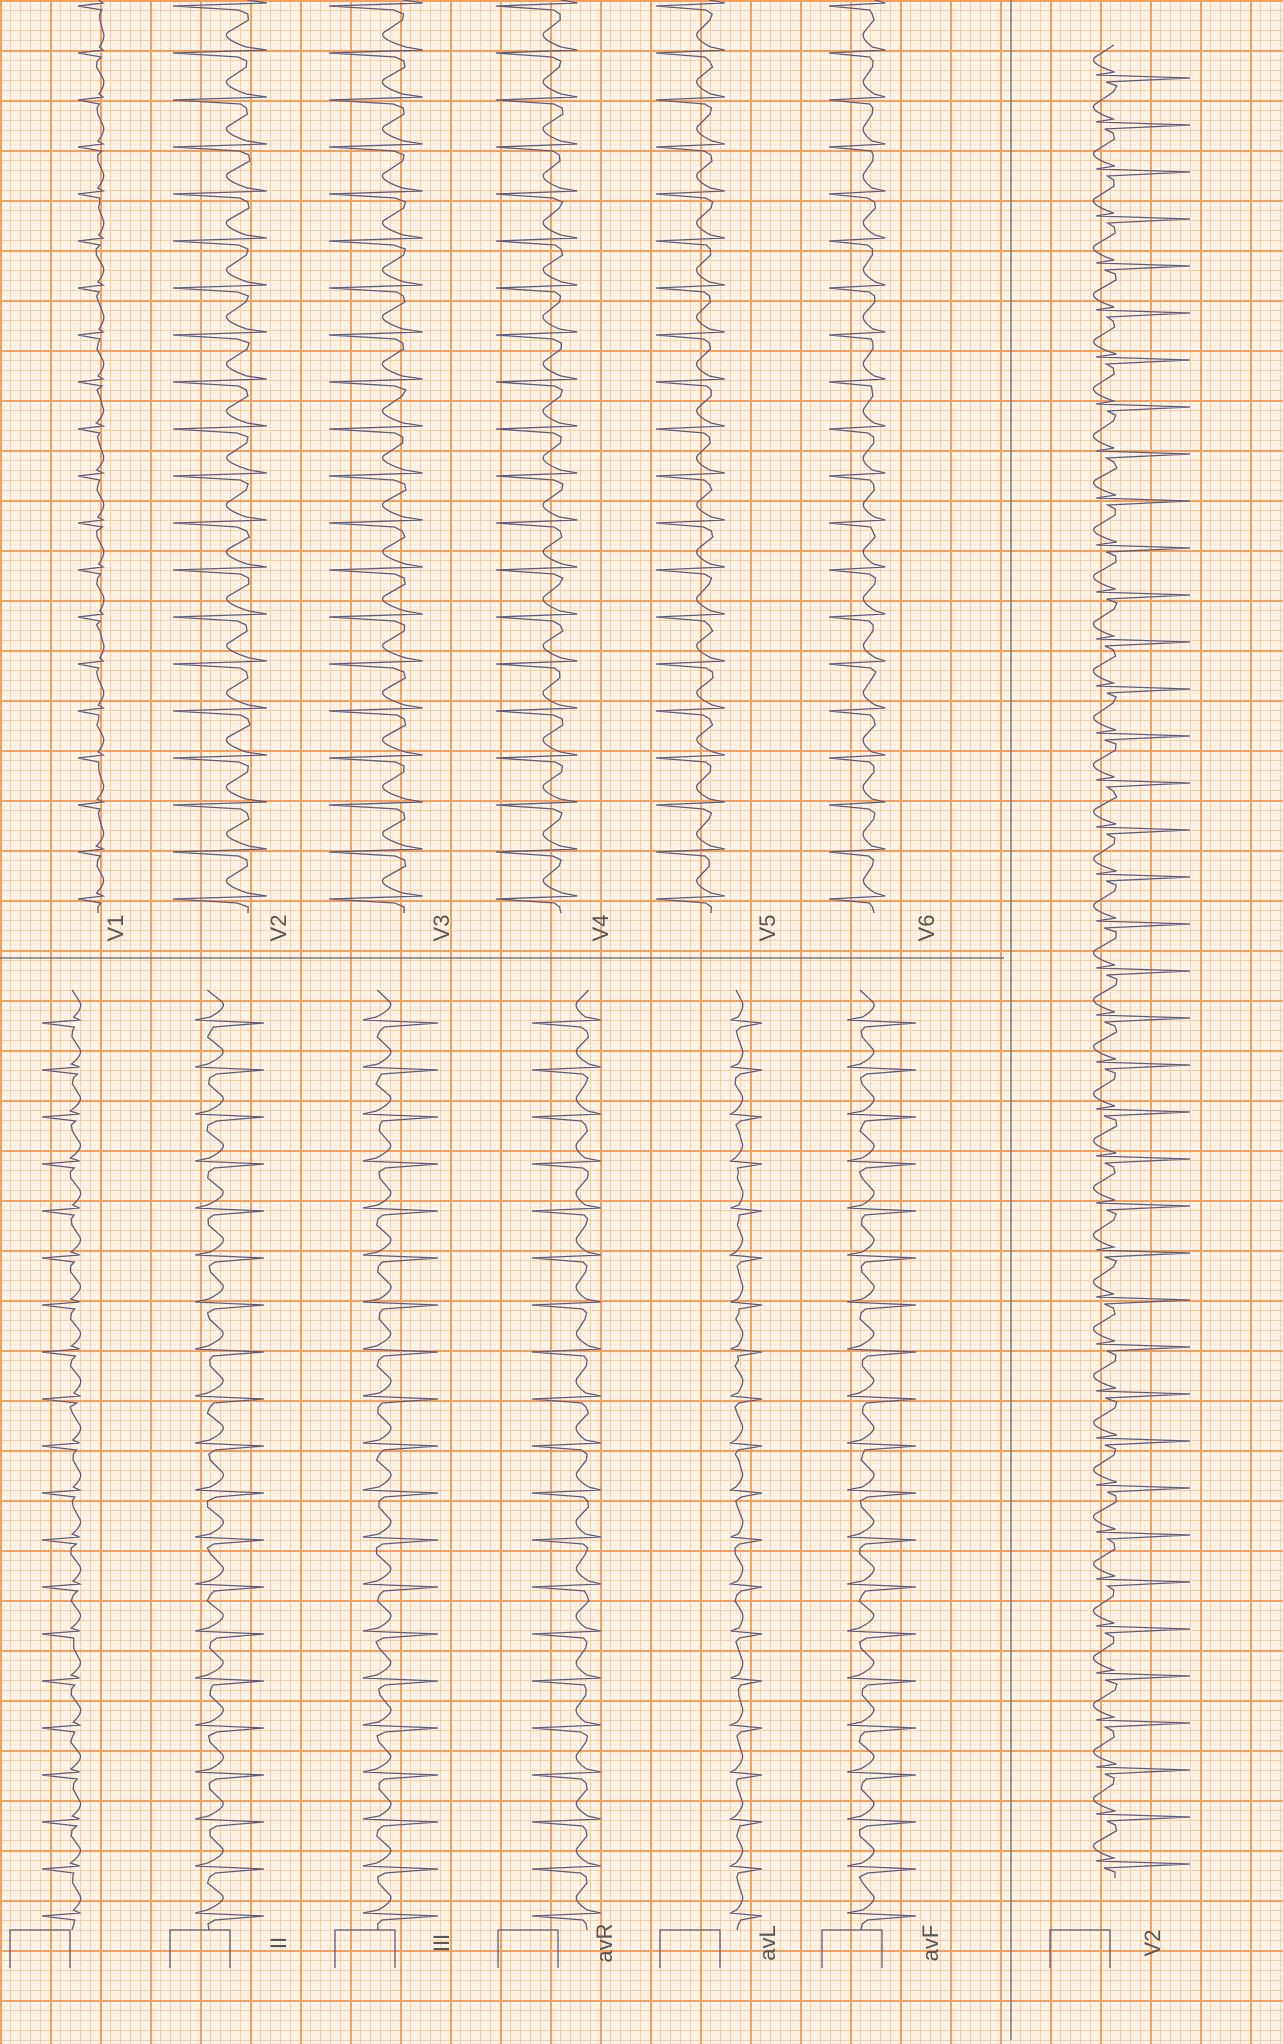 The width and height of the screenshot is (1283, 2044). What do you see at coordinates (441, 928) in the screenshot?
I see `lead-label: V3` at bounding box center [441, 928].